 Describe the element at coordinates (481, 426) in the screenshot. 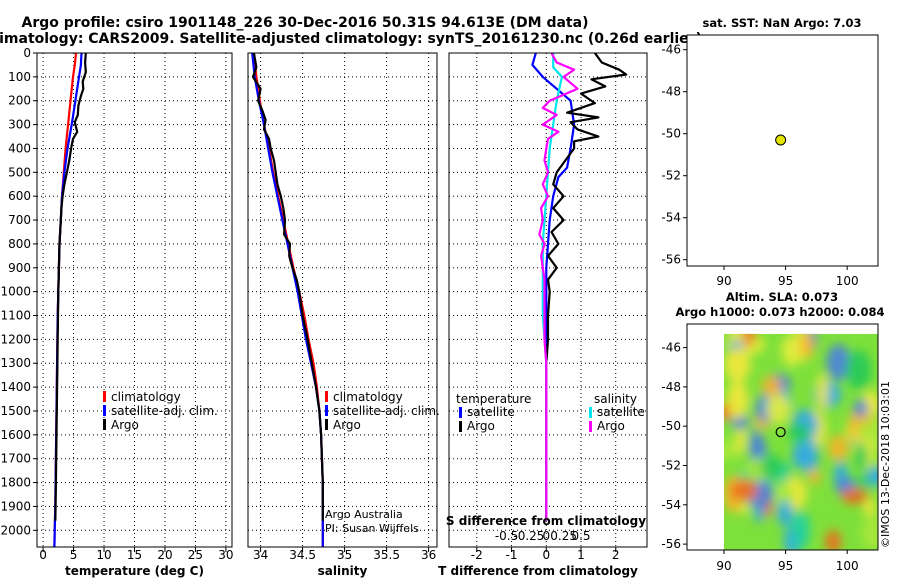

I see `legend-label-diff-1: Argo` at that location.